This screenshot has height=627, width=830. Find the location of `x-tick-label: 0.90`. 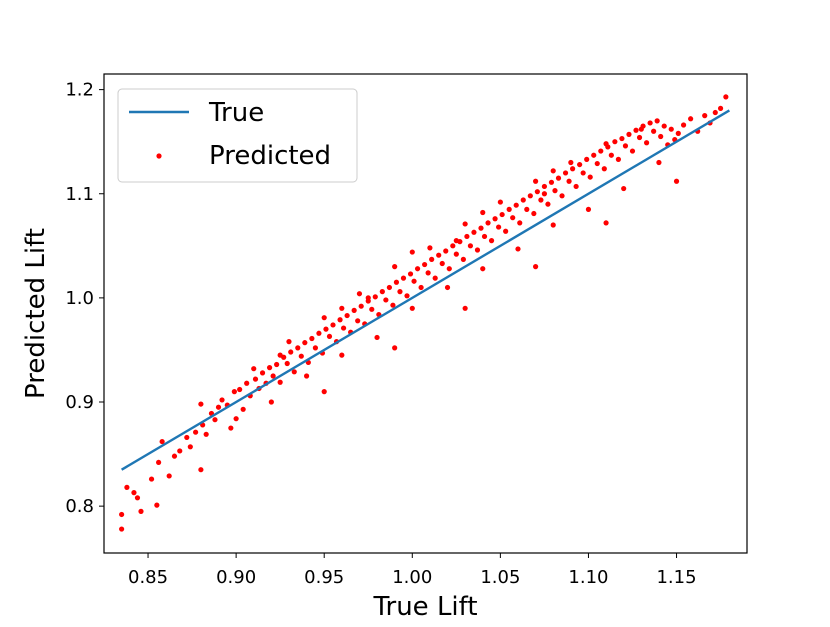

x-tick-label: 0.90 is located at coordinates (236, 577).